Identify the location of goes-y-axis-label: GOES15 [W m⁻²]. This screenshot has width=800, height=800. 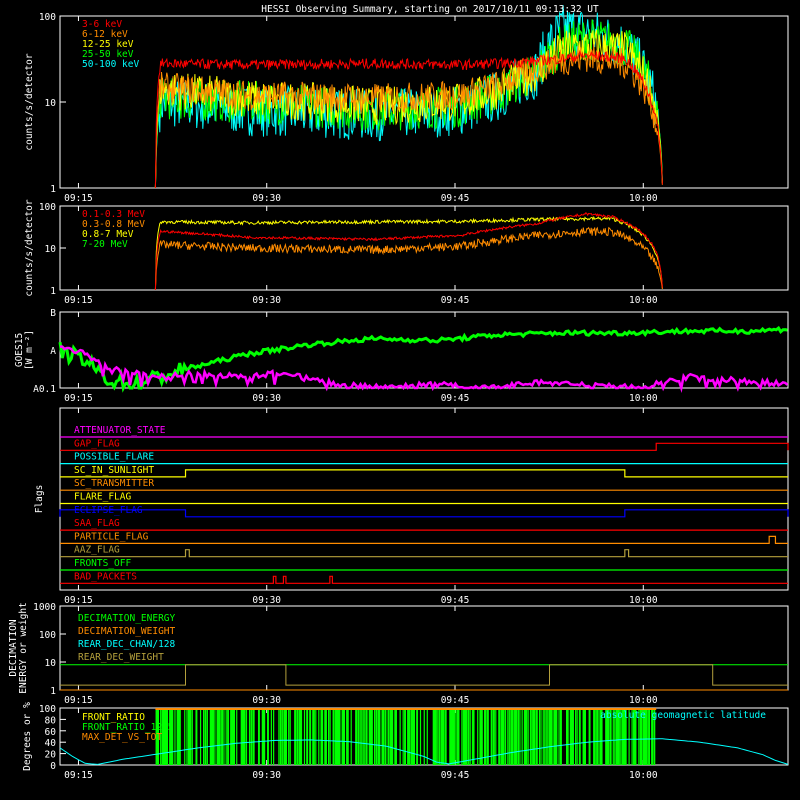
(24, 350).